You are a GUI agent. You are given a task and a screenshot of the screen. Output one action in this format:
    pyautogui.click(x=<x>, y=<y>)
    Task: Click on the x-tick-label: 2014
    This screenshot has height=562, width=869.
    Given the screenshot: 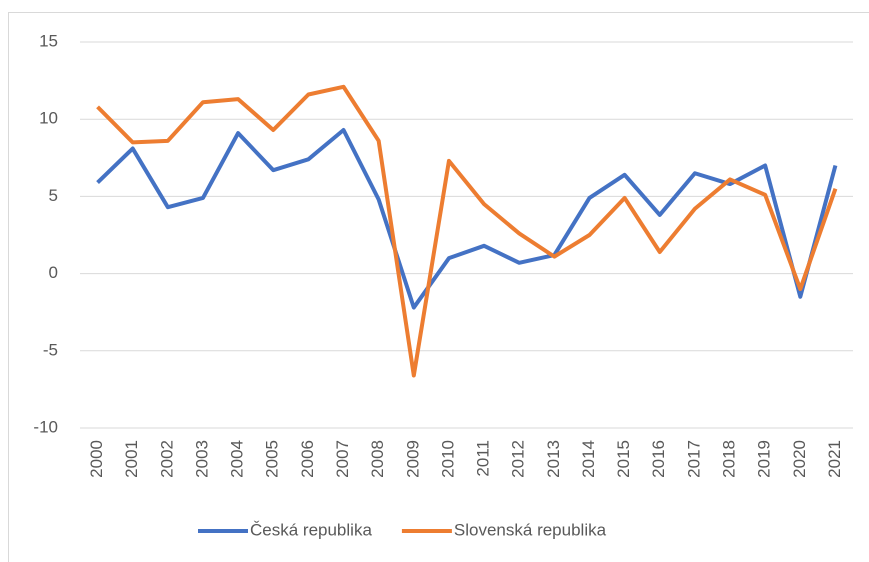 What is the action you would take?
    pyautogui.click(x=588, y=459)
    